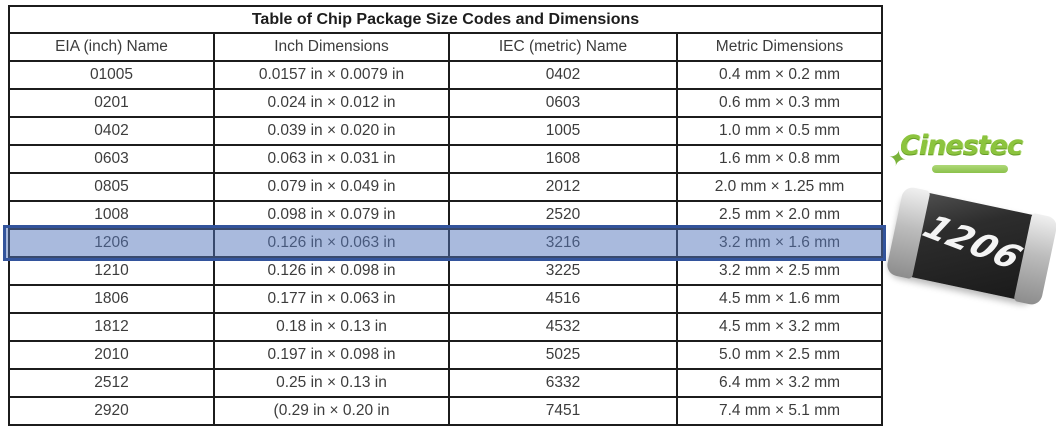 The width and height of the screenshot is (1056, 432). Describe the element at coordinates (779, 159) in the screenshot. I see `table-cell: 1.6 mm × 0.8 mm` at that location.